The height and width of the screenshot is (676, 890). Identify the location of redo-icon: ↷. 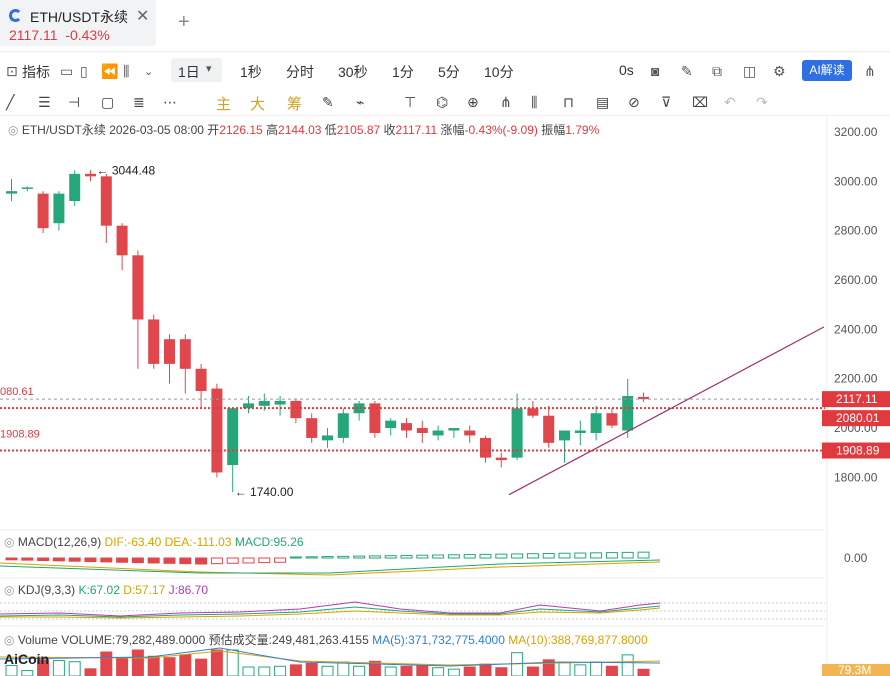
(762, 102).